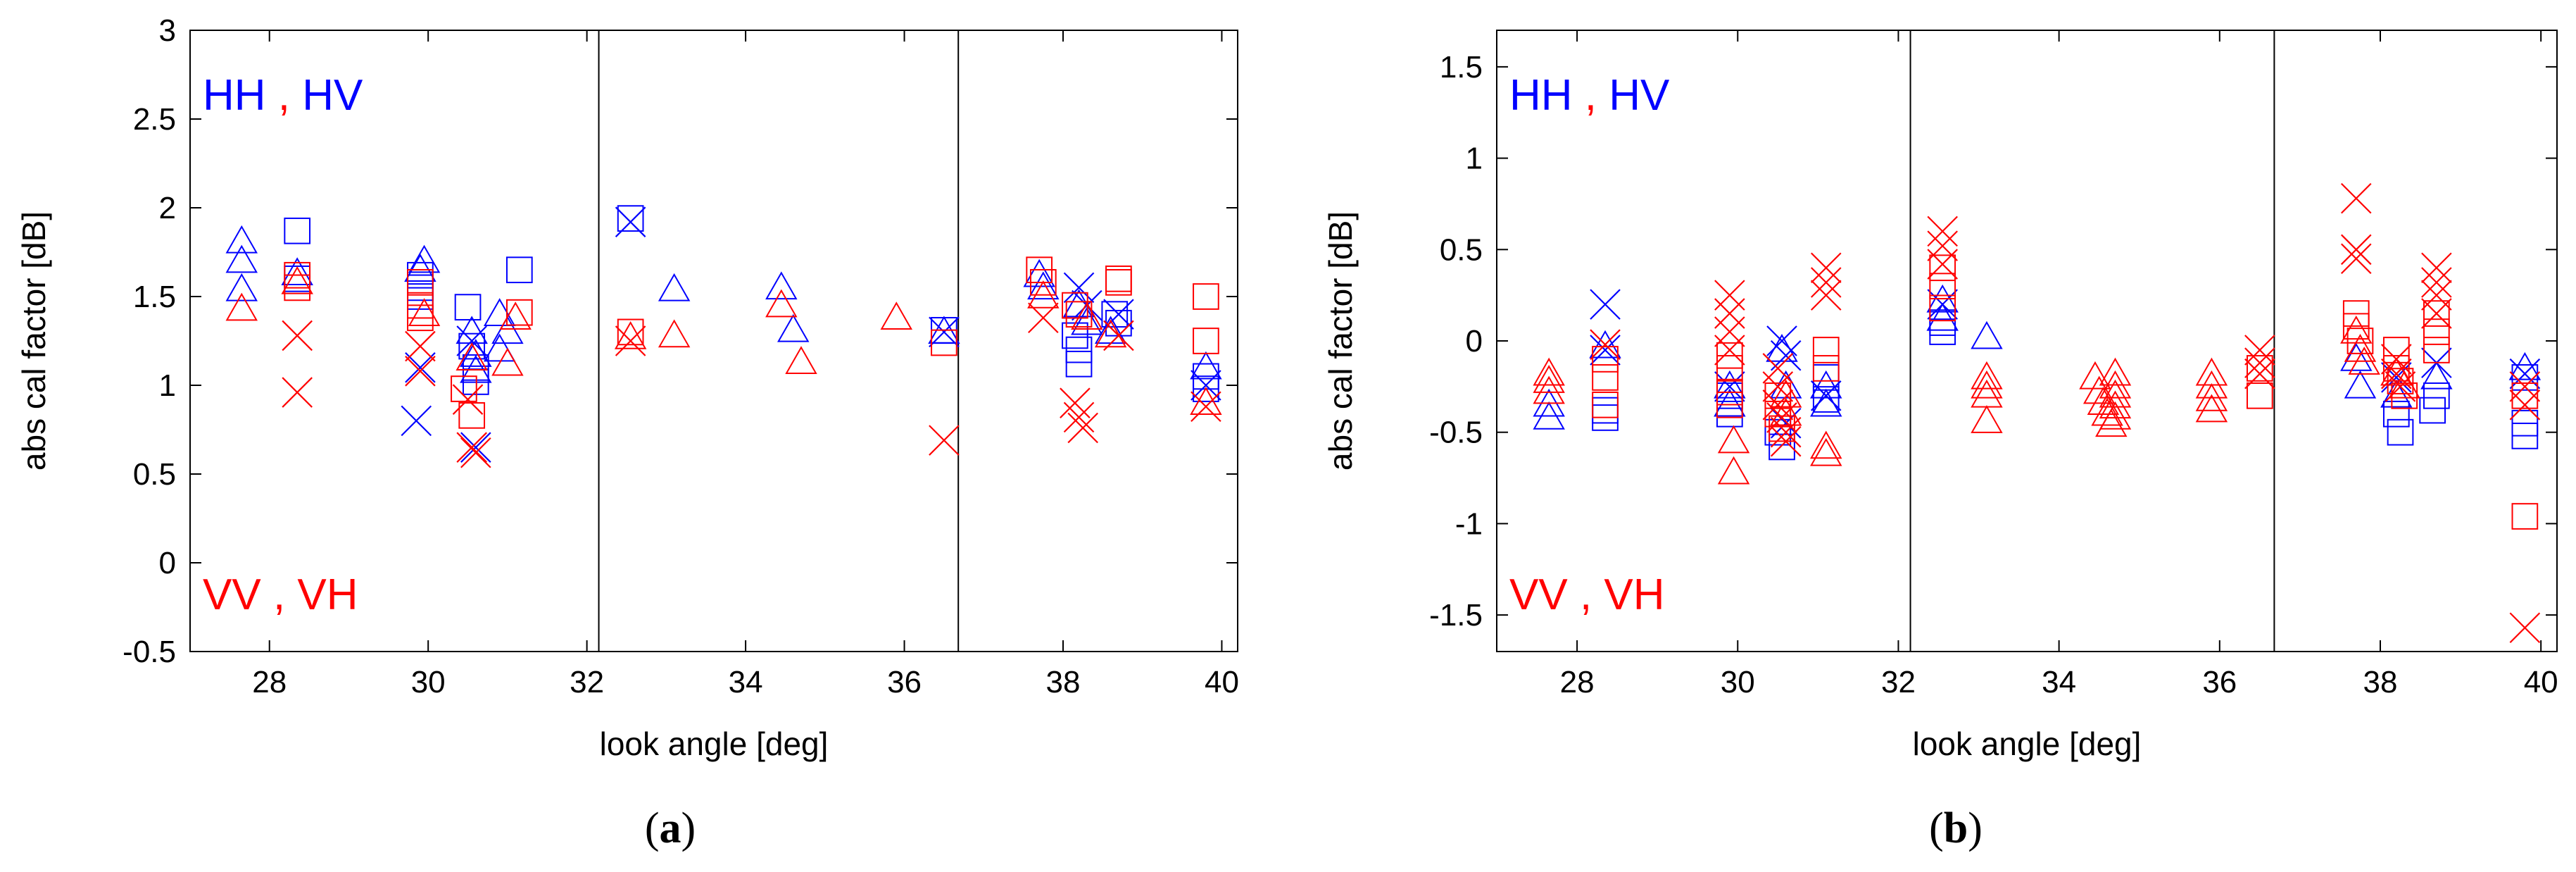 This screenshot has width=2576, height=872. I want to click on x-axis-label: look angle [deg], so click(714, 743).